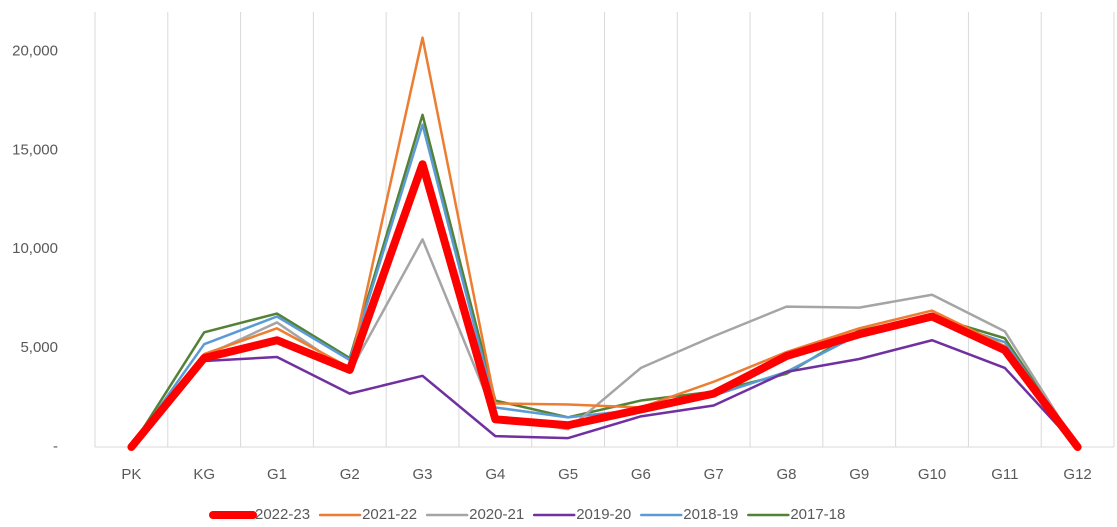 The image size is (1117, 527). Describe the element at coordinates (859, 474) in the screenshot. I see `x-tick-label: G9` at that location.